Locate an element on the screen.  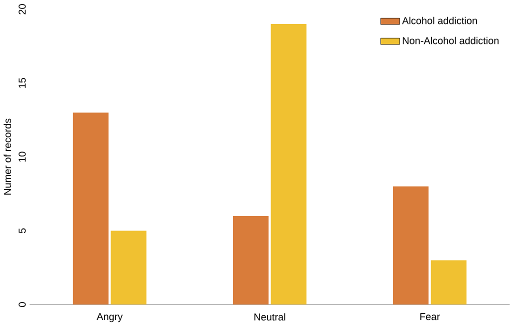
y-tick-label: 15 is located at coordinates (22, 83).